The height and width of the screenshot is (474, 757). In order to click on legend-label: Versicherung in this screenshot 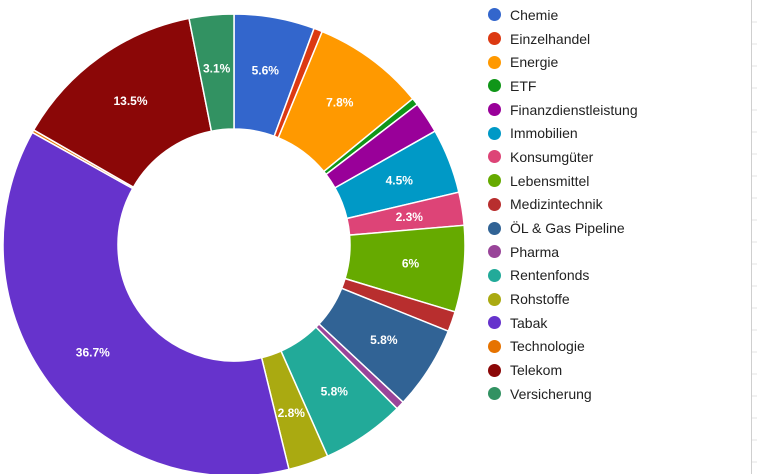, I will do `click(551, 393)`.